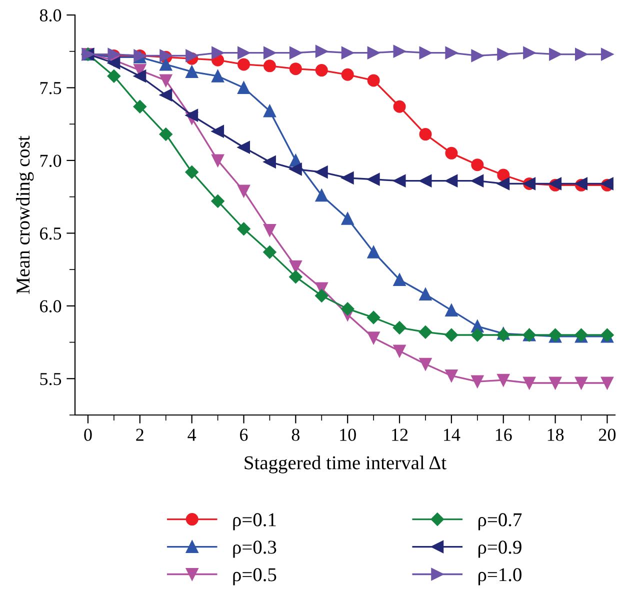 The height and width of the screenshot is (595, 619). I want to click on legend-label: ρ=0.1, so click(254, 521).